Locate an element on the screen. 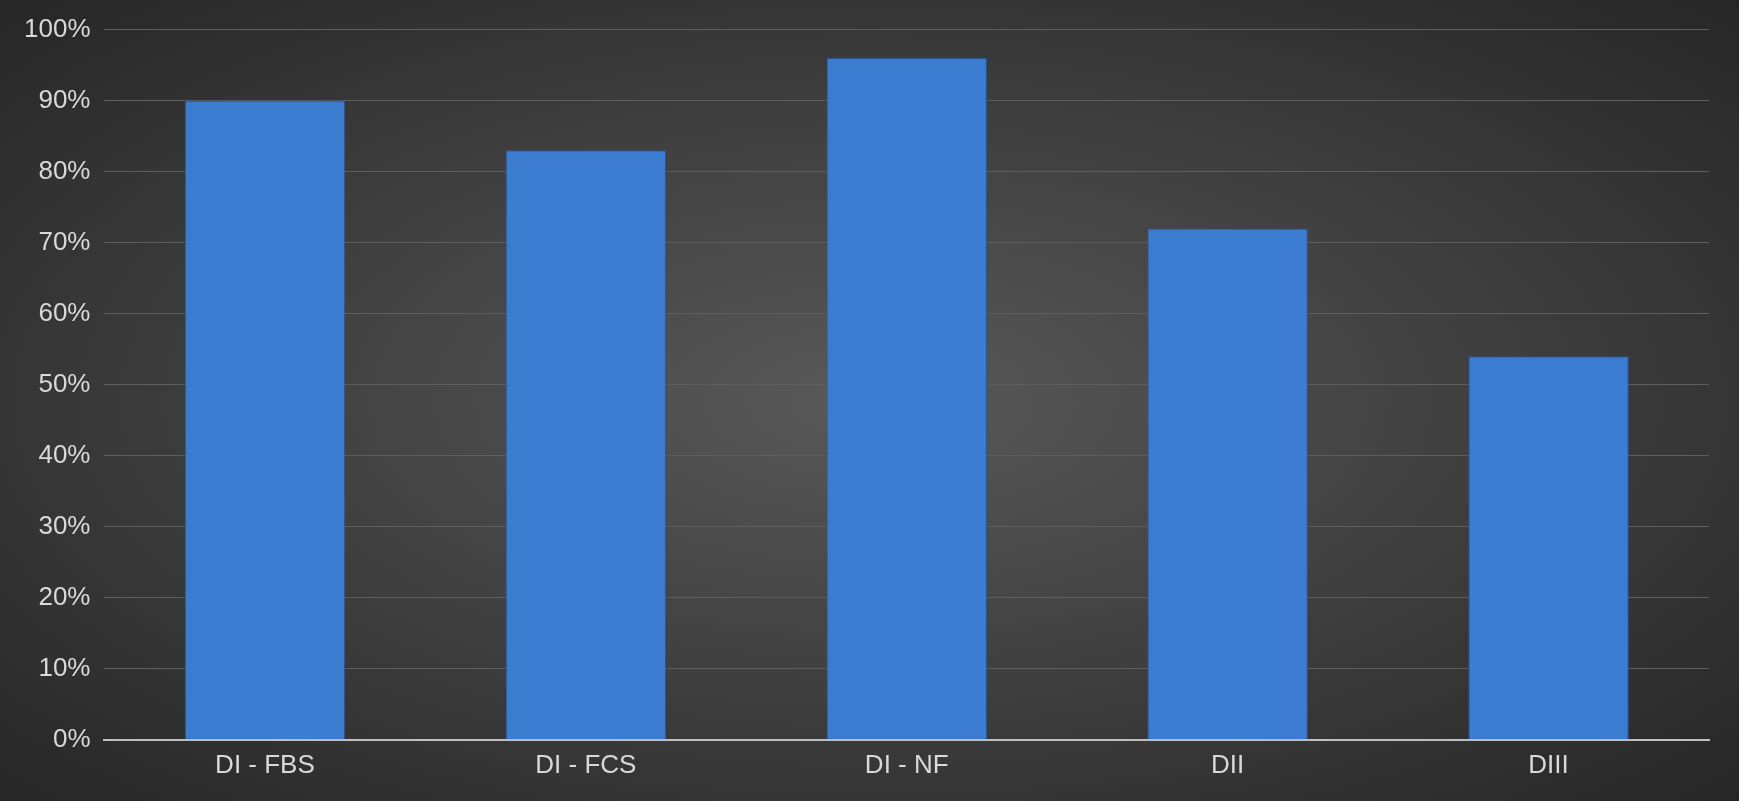 This screenshot has height=801, width=1739. x-tick-label: DIII is located at coordinates (1548, 763).